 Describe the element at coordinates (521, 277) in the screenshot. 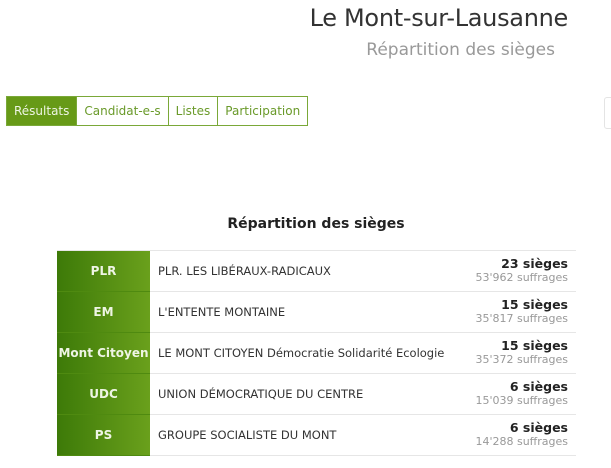

I see `votes-count: 53'962 suffrages` at that location.